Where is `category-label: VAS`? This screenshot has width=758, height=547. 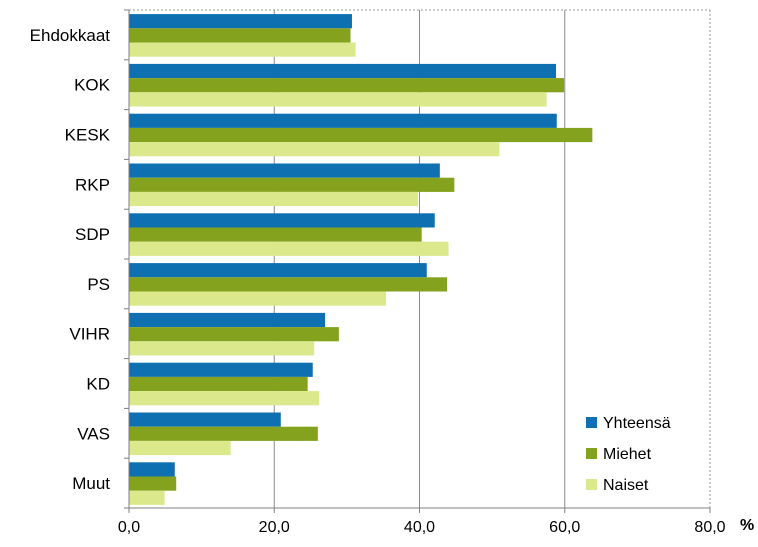 category-label: VAS is located at coordinates (93, 433).